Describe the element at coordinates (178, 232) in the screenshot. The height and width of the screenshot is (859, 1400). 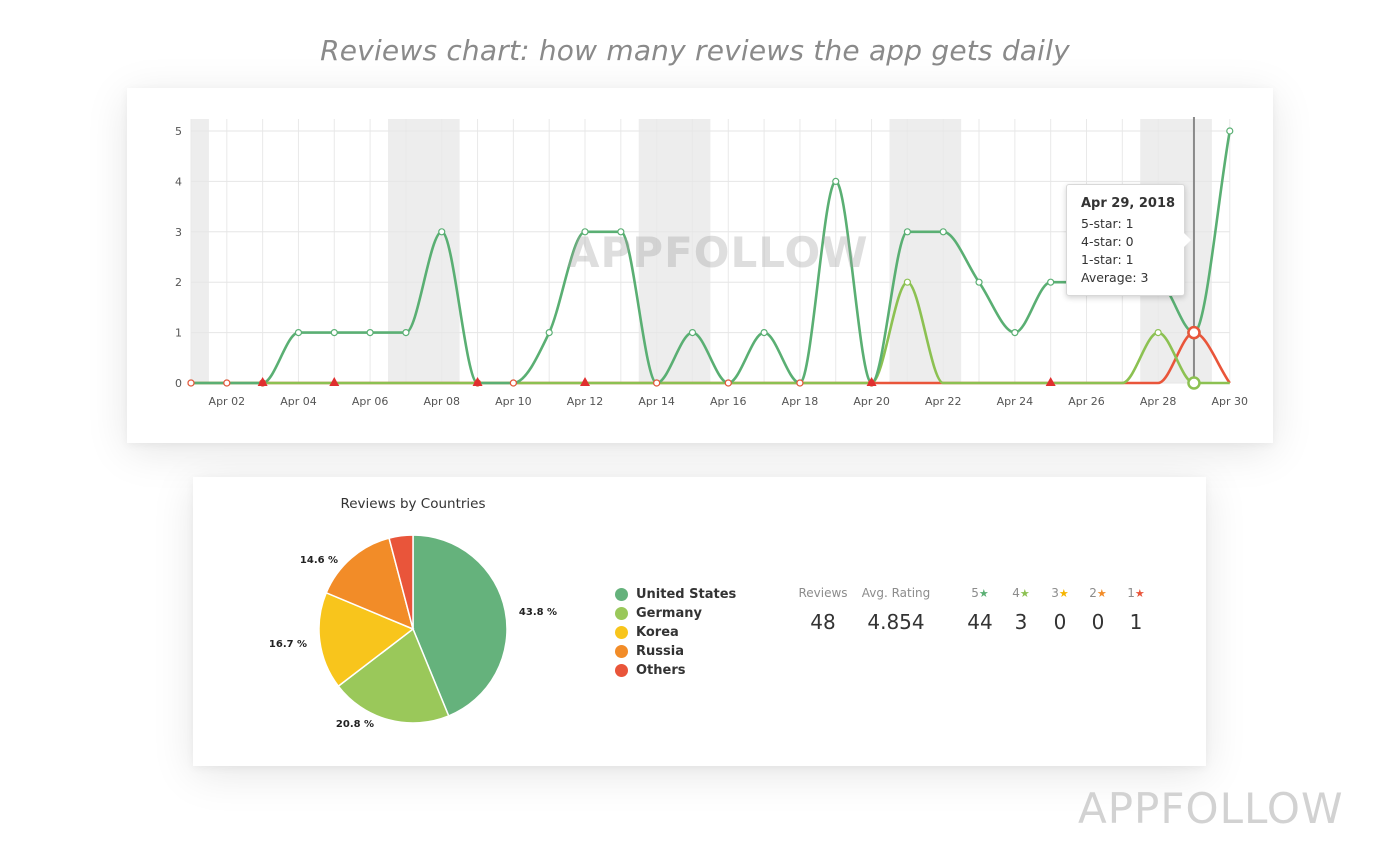
I see `y-tick-label: 3` at that location.